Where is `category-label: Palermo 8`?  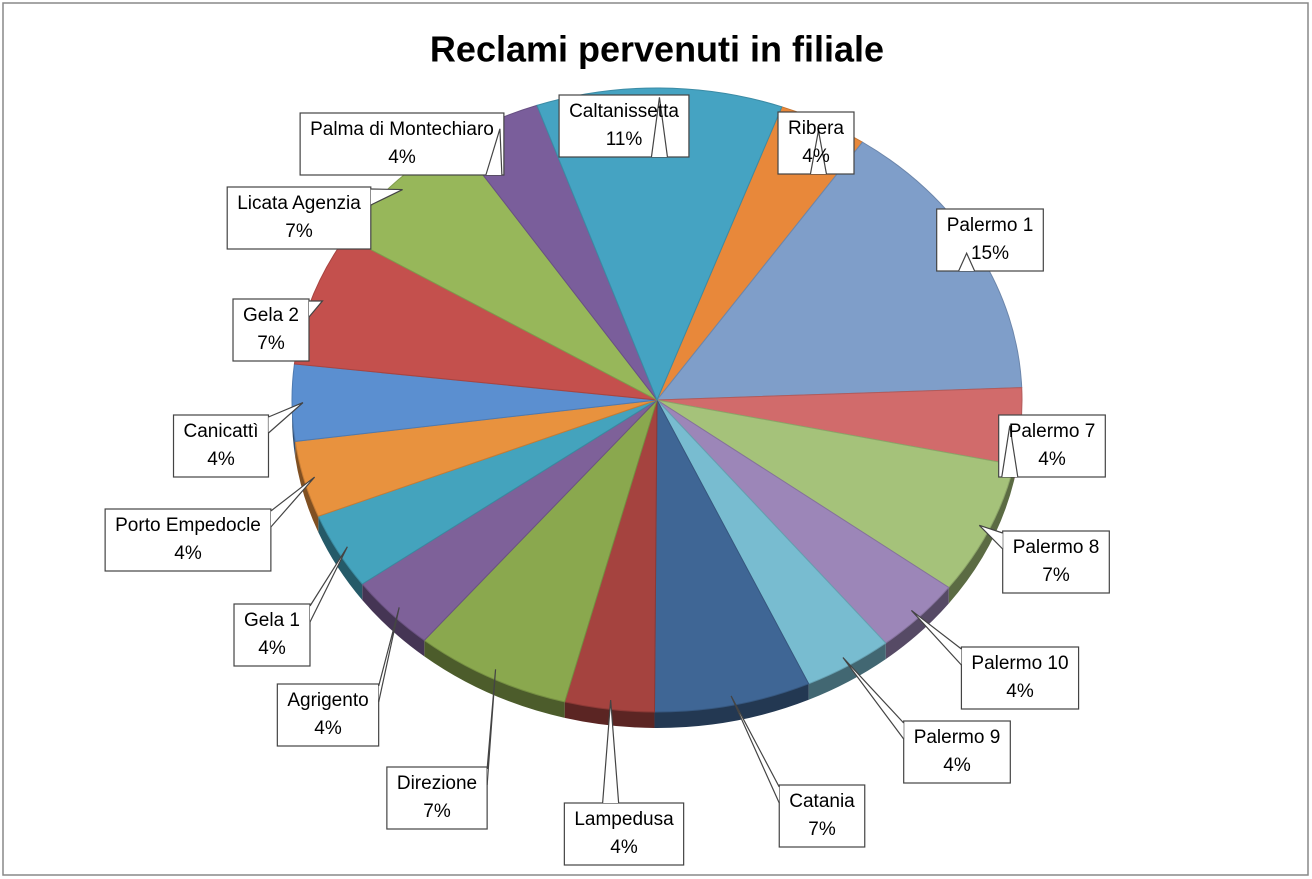 category-label: Palermo 8 is located at coordinates (1056, 547).